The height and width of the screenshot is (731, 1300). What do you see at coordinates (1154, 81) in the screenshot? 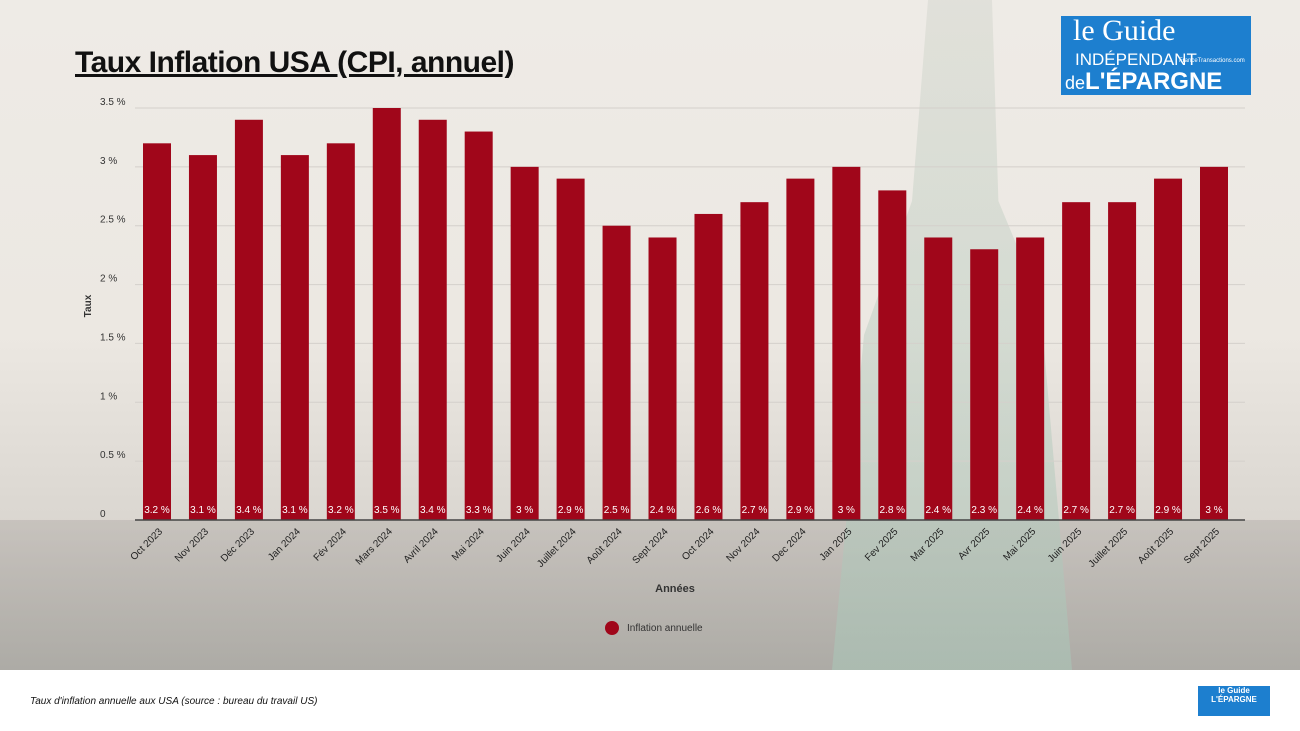
I see `logo-epargne: L'ÉPARGNE` at bounding box center [1154, 81].